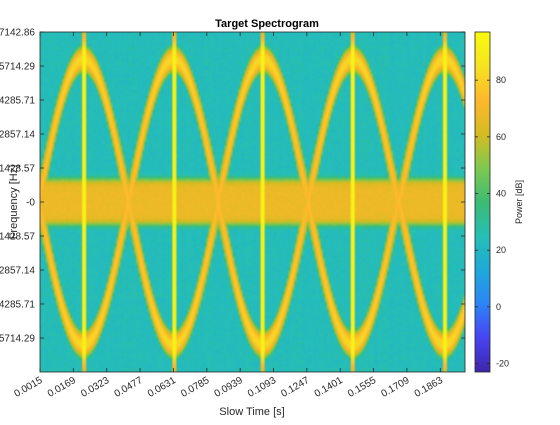  Describe the element at coordinates (519, 202) in the screenshot. I see `colorbar-label: Power [dB]` at that location.